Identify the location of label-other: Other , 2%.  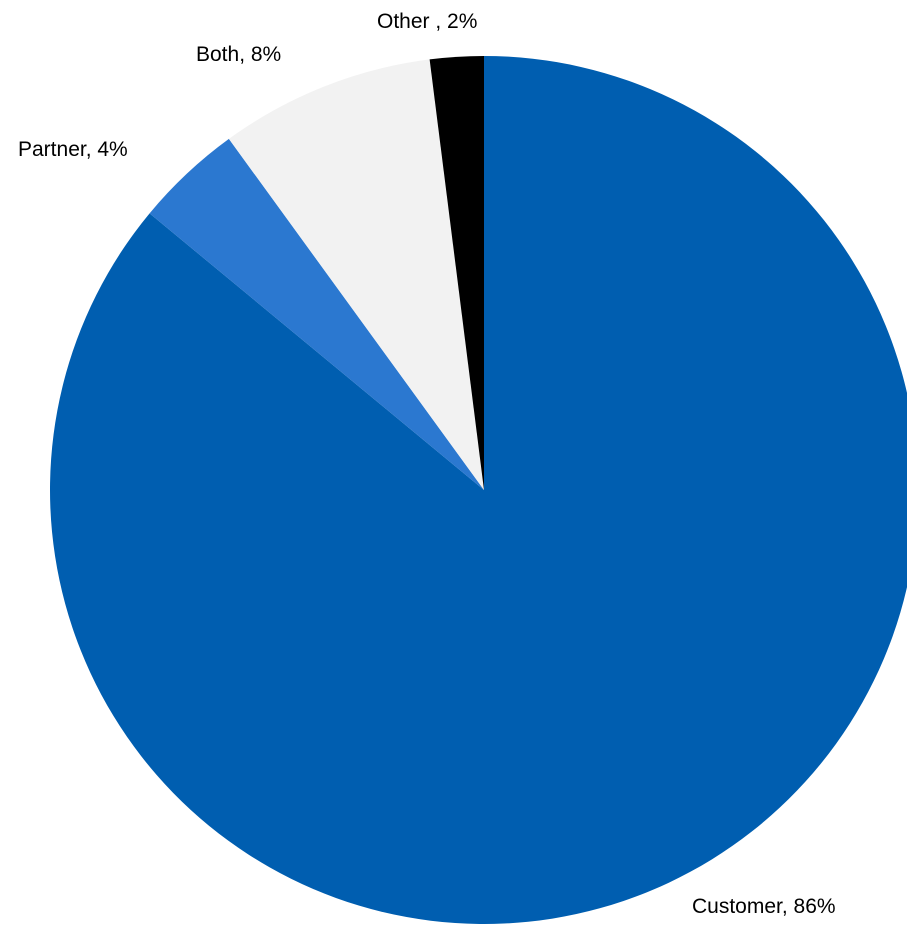
(427, 21).